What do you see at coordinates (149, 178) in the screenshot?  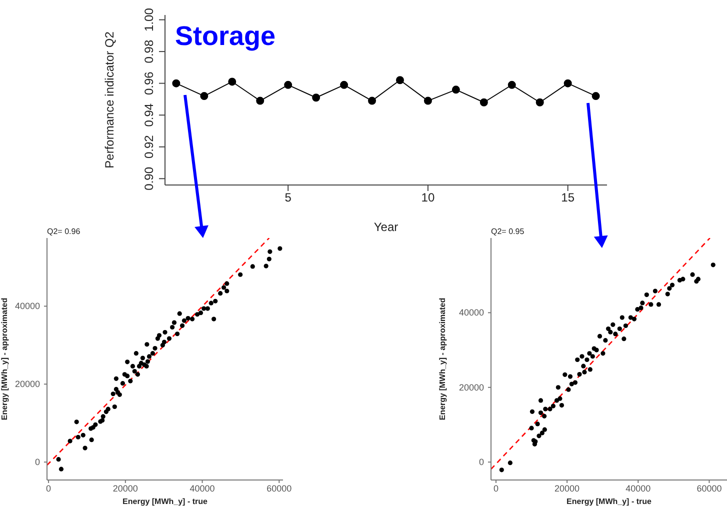 I see `y-tick-label: 0.90` at bounding box center [149, 178].